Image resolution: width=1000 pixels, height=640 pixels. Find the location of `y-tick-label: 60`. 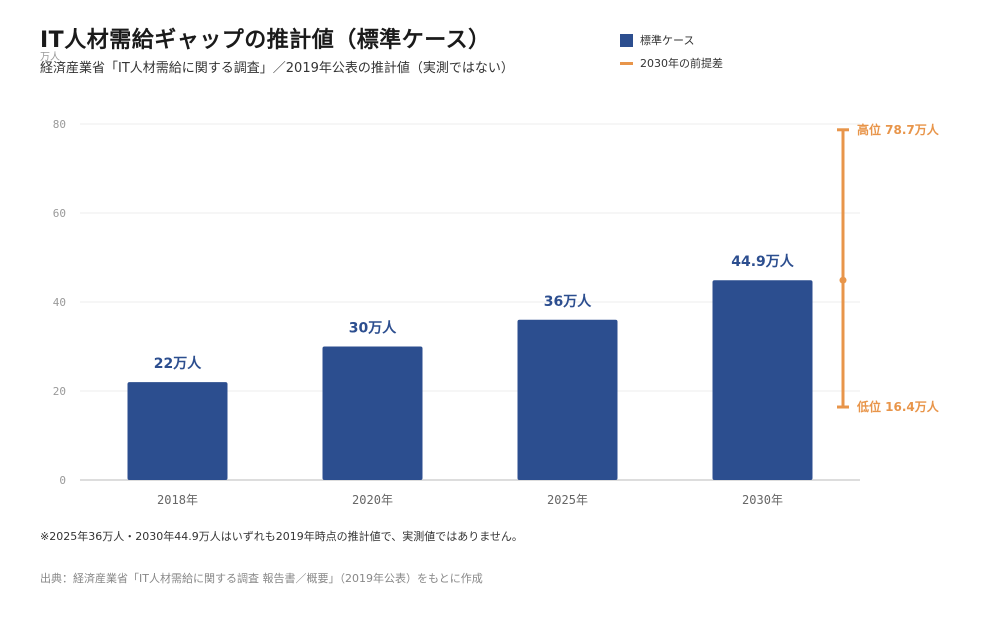

y-tick-label: 60 is located at coordinates (59, 213).